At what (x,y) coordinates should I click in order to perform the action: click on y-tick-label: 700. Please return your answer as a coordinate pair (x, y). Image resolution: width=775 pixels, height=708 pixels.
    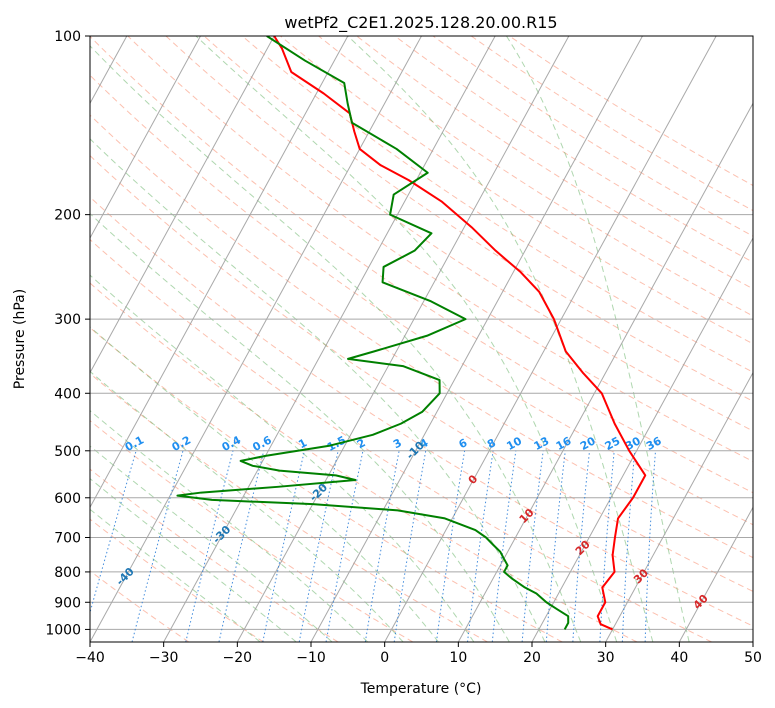
    Looking at the image, I should click on (67, 539).